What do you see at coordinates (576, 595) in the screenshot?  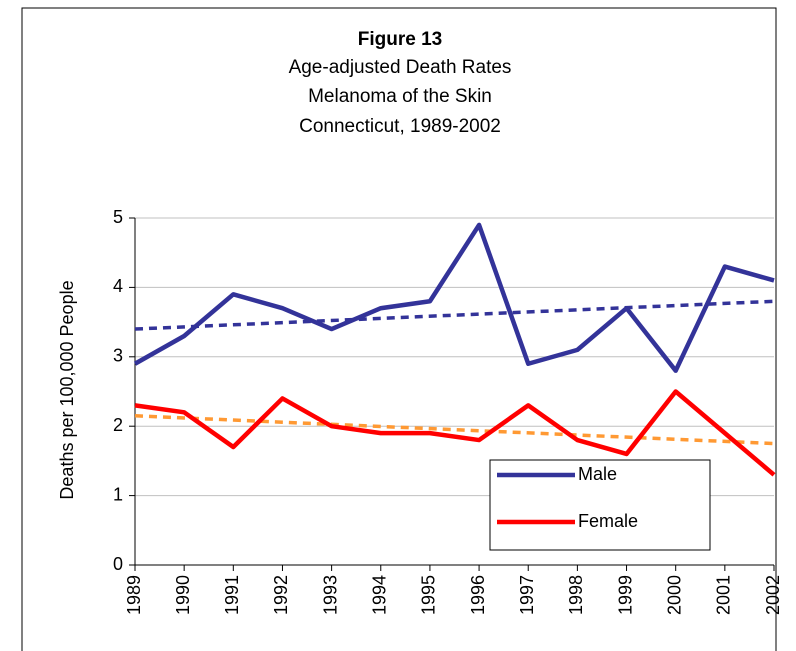 I see `x-tick-label: 1998` at bounding box center [576, 595].